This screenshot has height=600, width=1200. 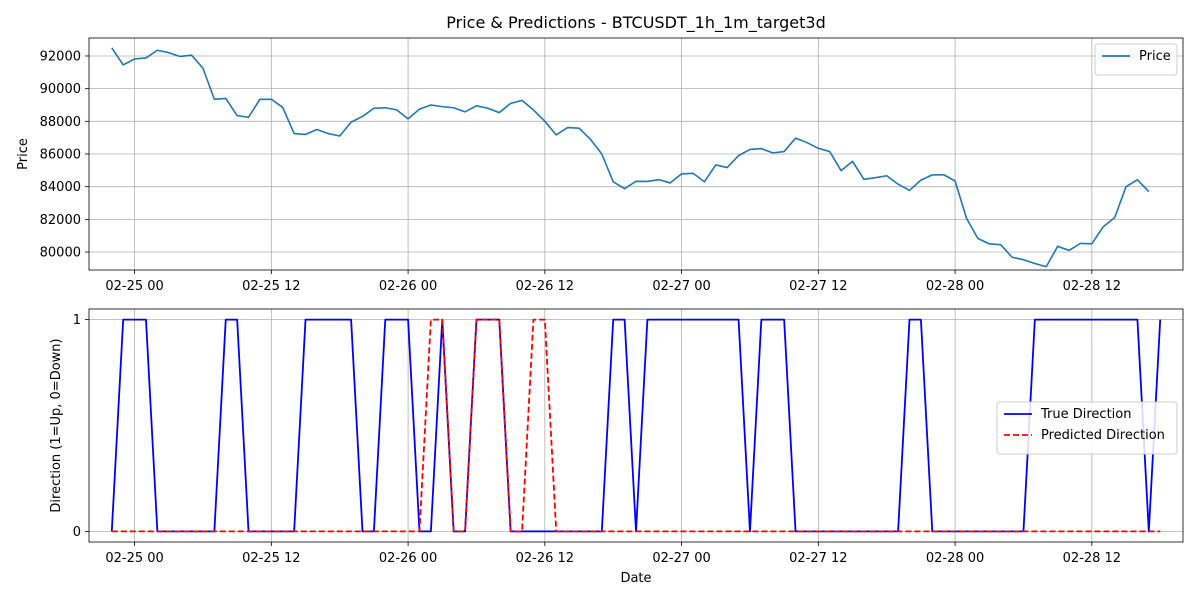 What do you see at coordinates (23, 154) in the screenshot?
I see `y-axis-label: Price` at bounding box center [23, 154].